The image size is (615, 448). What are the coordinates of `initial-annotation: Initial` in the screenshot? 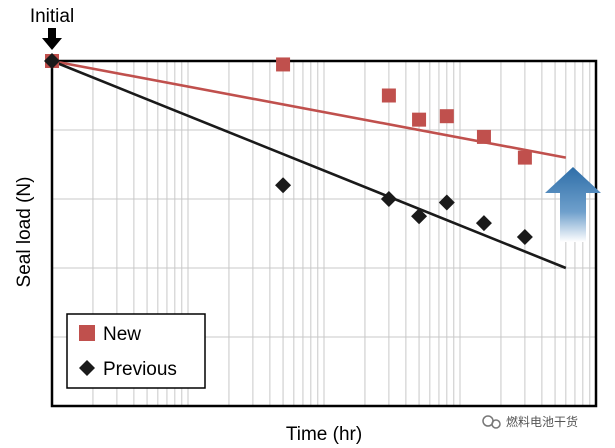 It's located at (52, 16).